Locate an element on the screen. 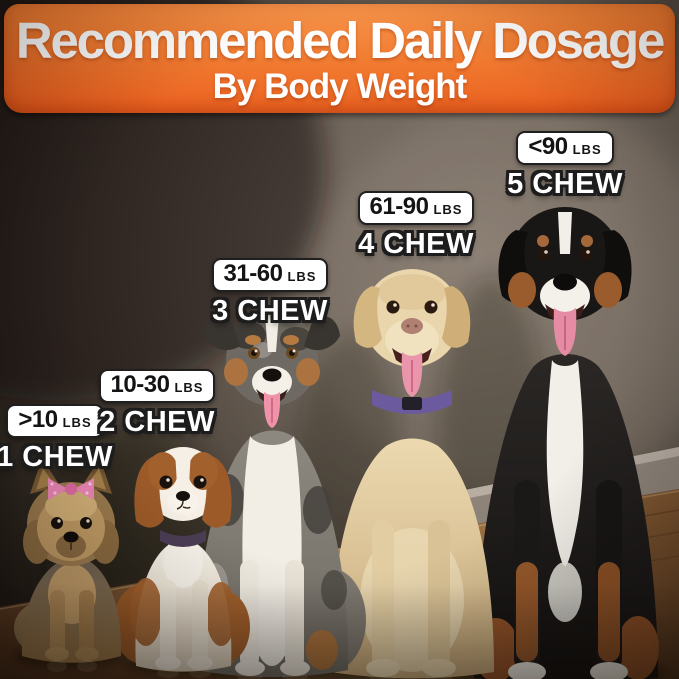 The image size is (679, 679). bernese-chest-blaze is located at coordinates (565, 463).